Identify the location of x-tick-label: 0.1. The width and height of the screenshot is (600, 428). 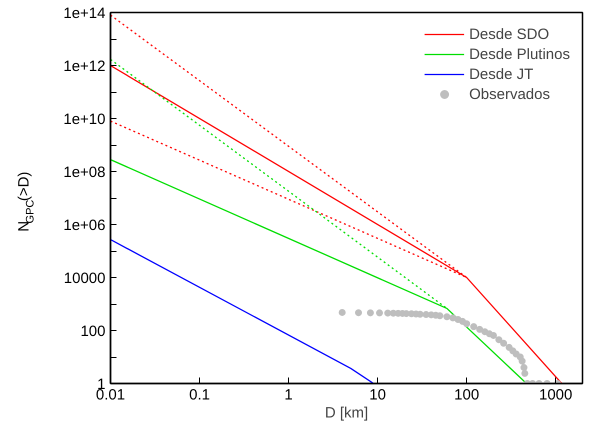
(199, 395).